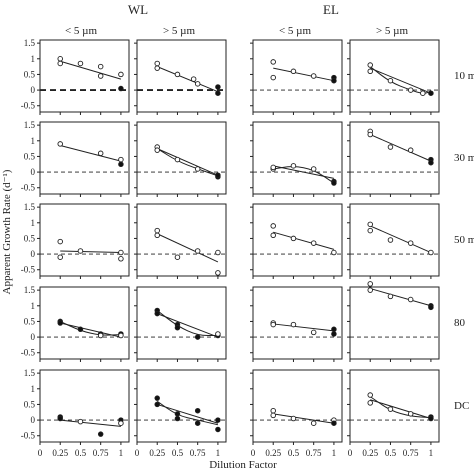  I want to click on panel-r2-c3, so click(296, 159).